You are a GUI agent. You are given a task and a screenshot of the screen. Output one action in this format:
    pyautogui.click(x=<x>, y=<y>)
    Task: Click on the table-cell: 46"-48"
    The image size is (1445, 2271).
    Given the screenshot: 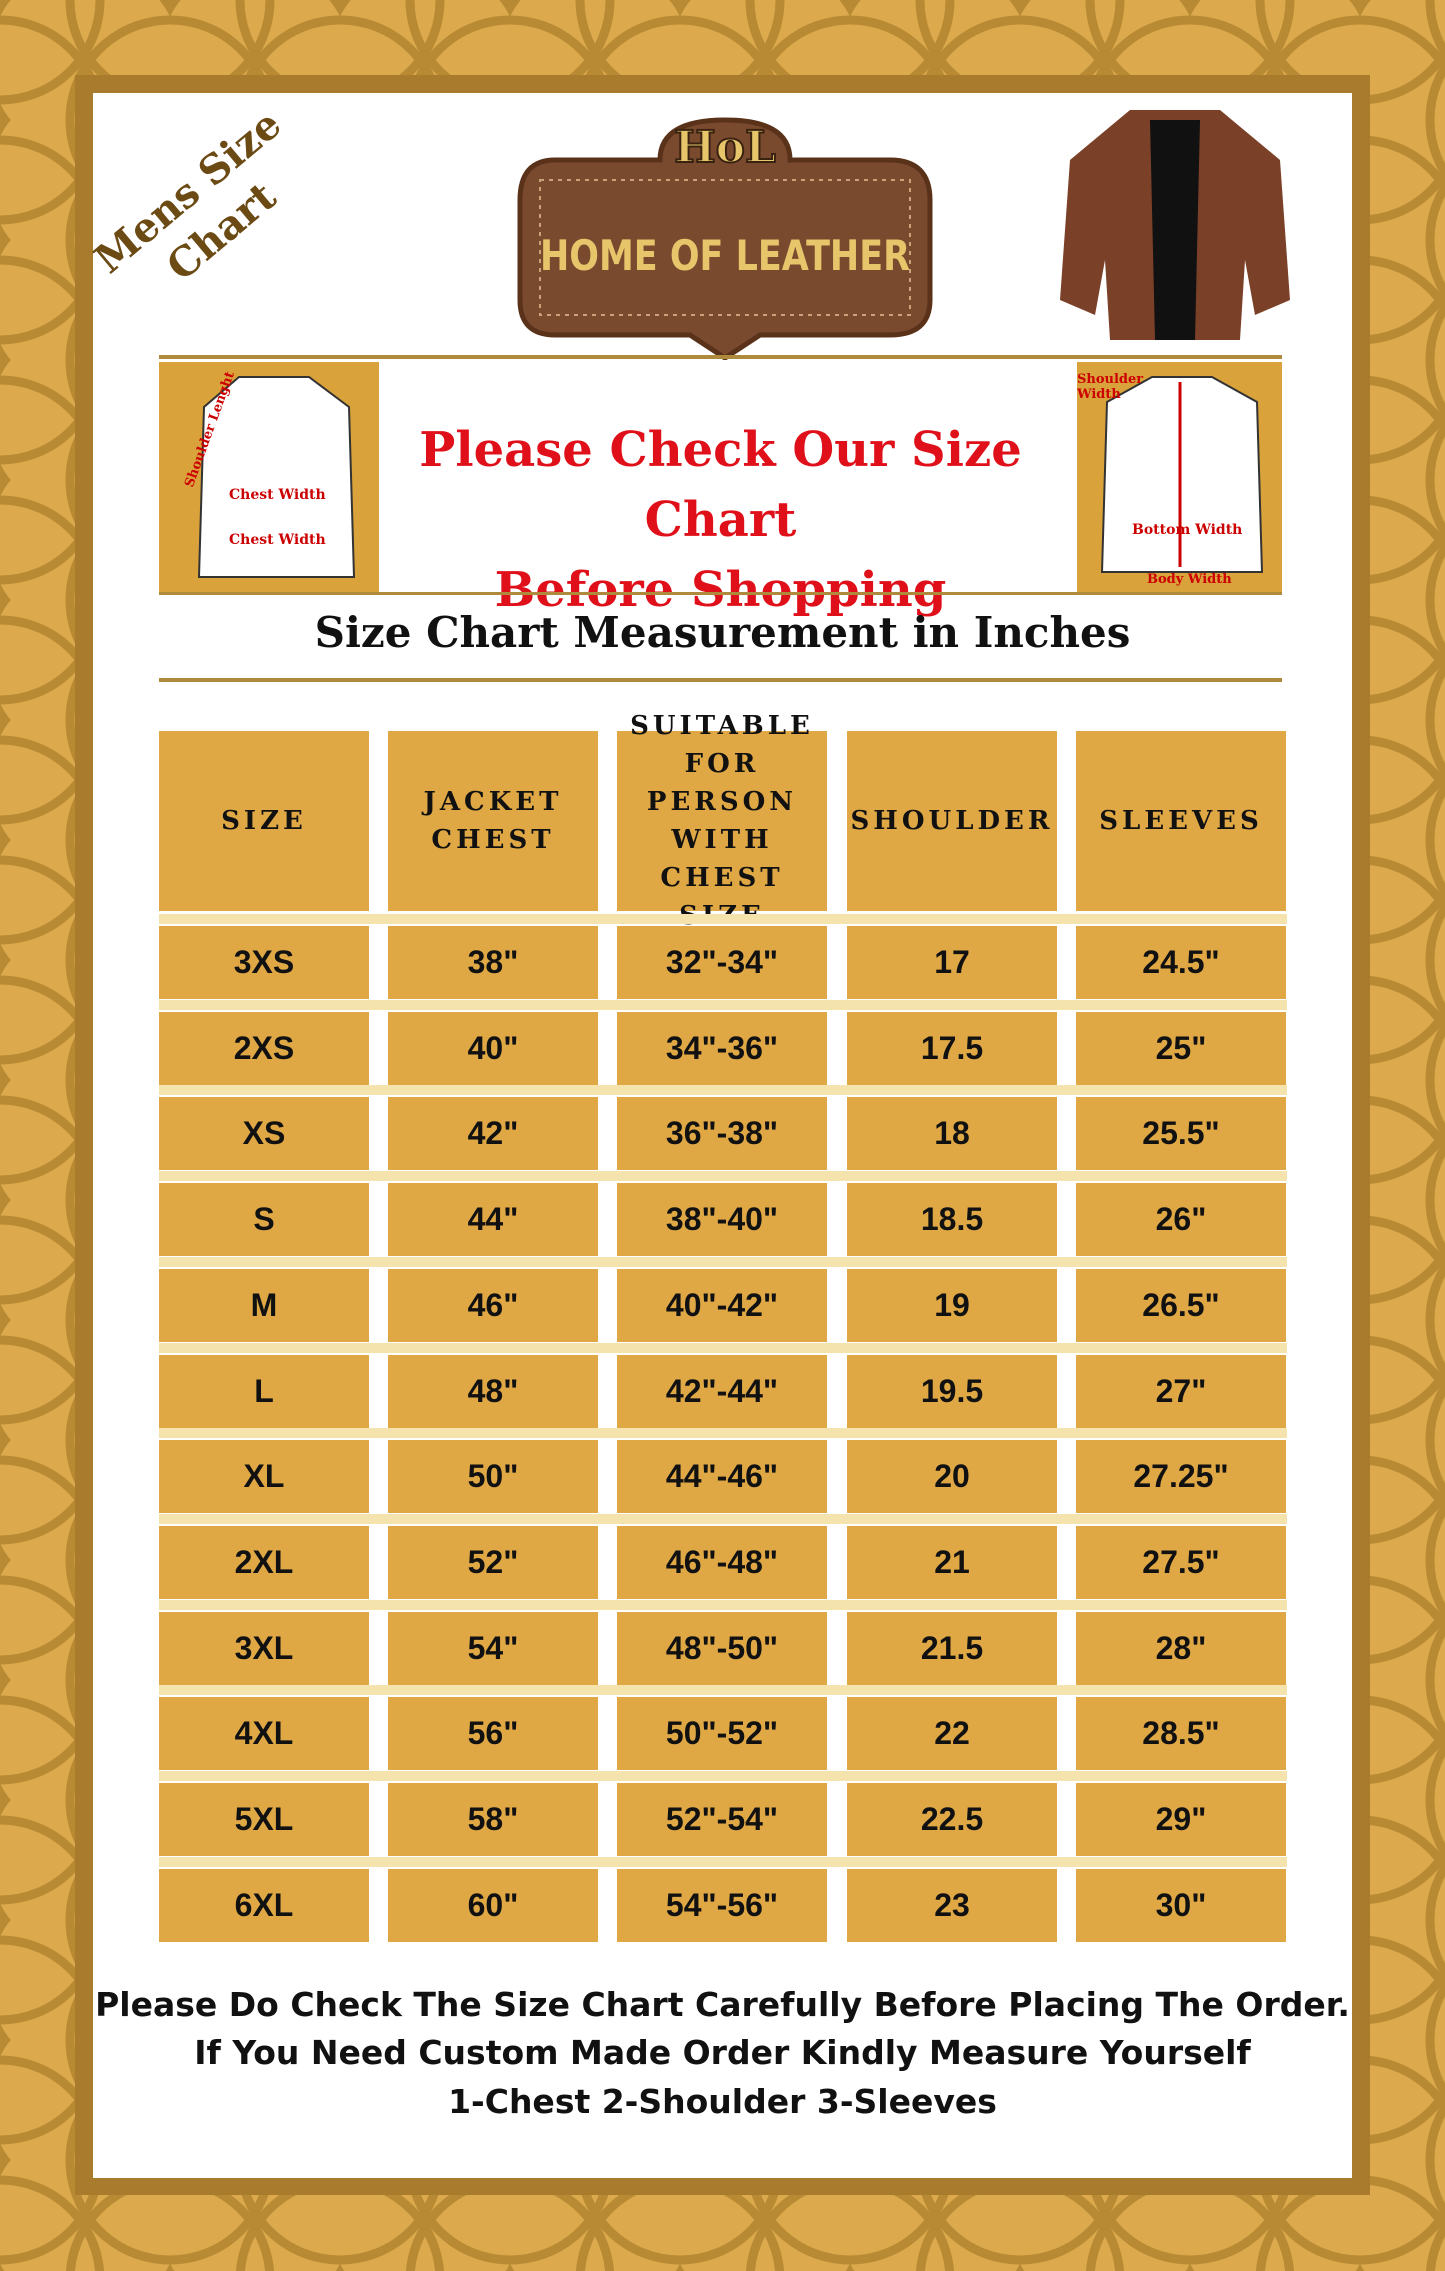 What is the action you would take?
    pyautogui.click(x=722, y=1562)
    